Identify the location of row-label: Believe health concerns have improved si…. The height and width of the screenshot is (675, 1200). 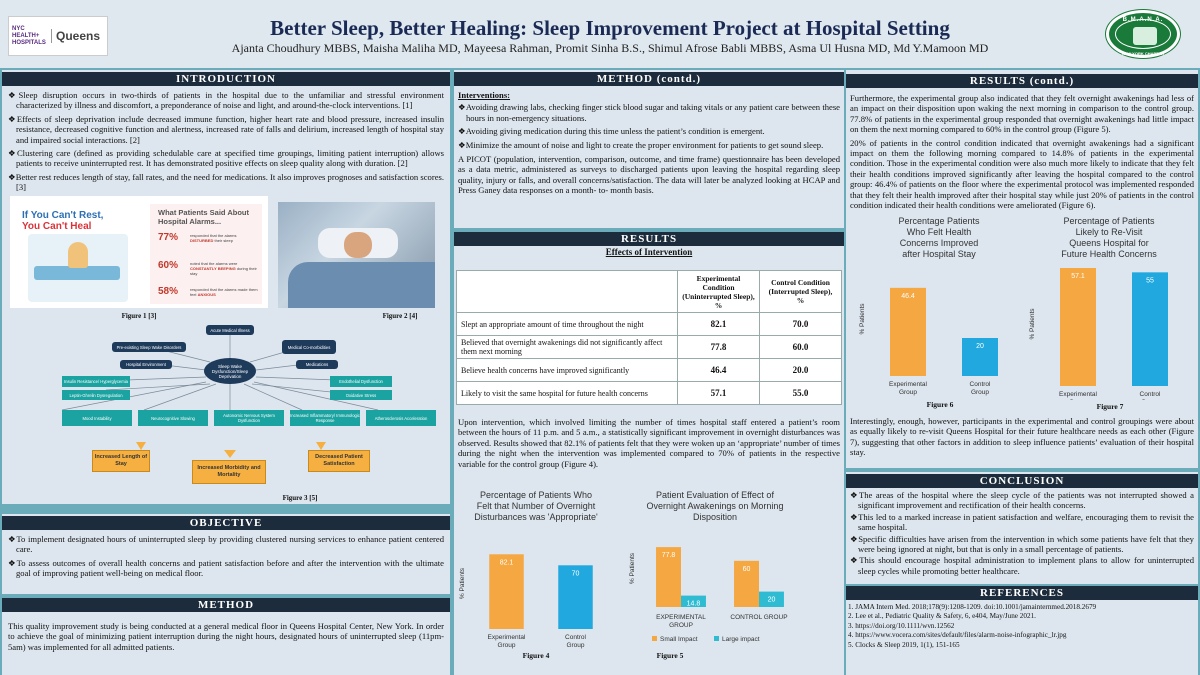
(567, 370).